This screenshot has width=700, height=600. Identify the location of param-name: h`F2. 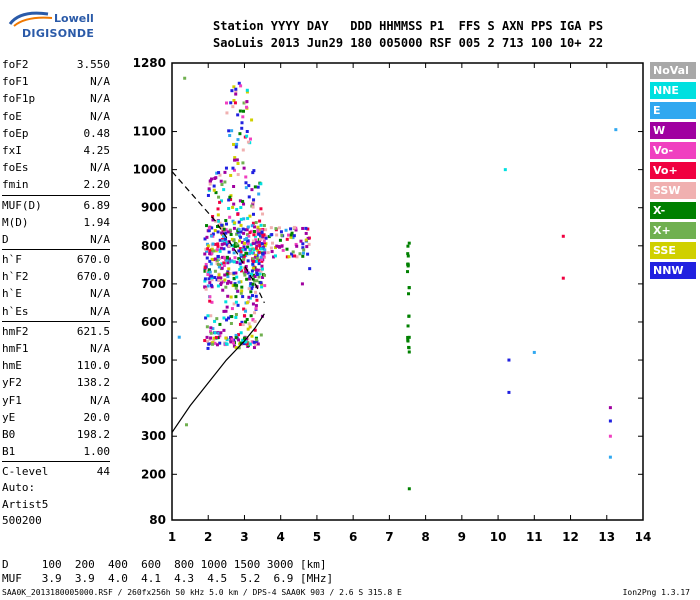
(15, 277).